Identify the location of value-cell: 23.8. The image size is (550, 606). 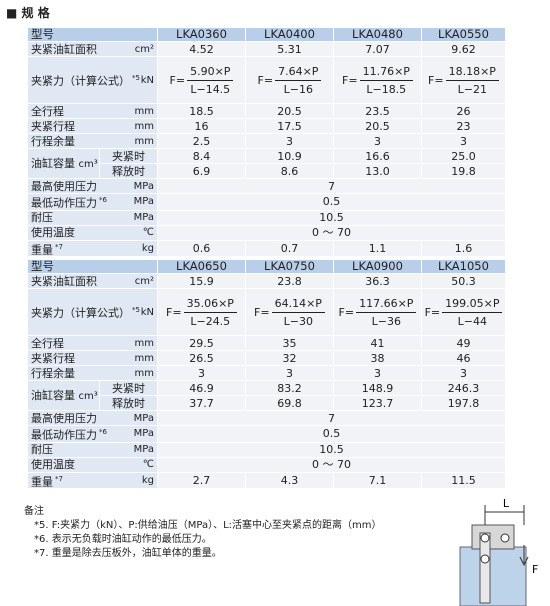
(289, 281).